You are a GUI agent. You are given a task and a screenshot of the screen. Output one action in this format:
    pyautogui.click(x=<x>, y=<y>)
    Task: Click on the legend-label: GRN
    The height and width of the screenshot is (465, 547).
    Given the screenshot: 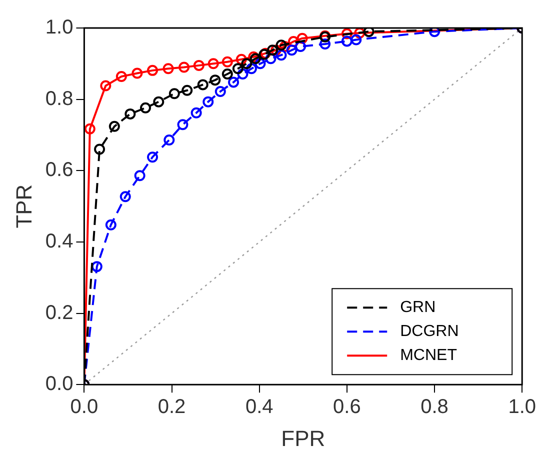 What is the action you would take?
    pyautogui.click(x=418, y=307)
    